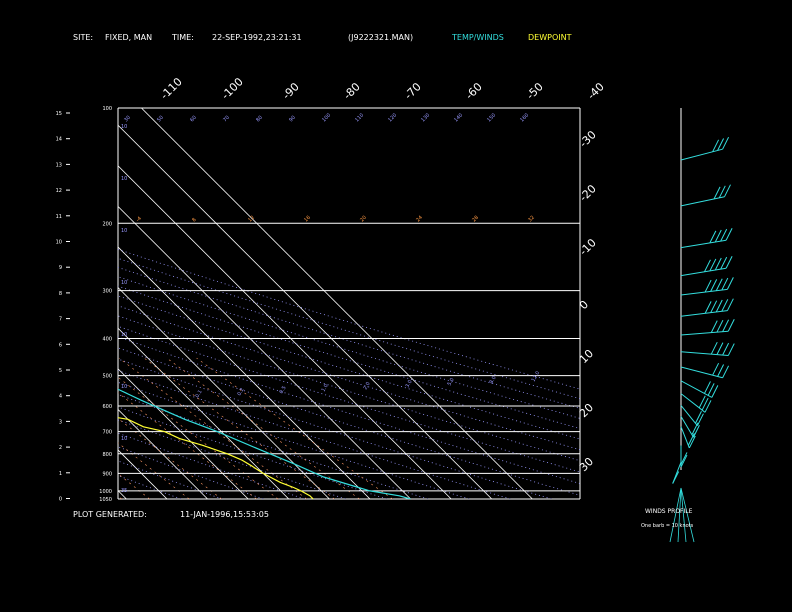  I want to click on dry-adiabat-label: 100, so click(326, 117).